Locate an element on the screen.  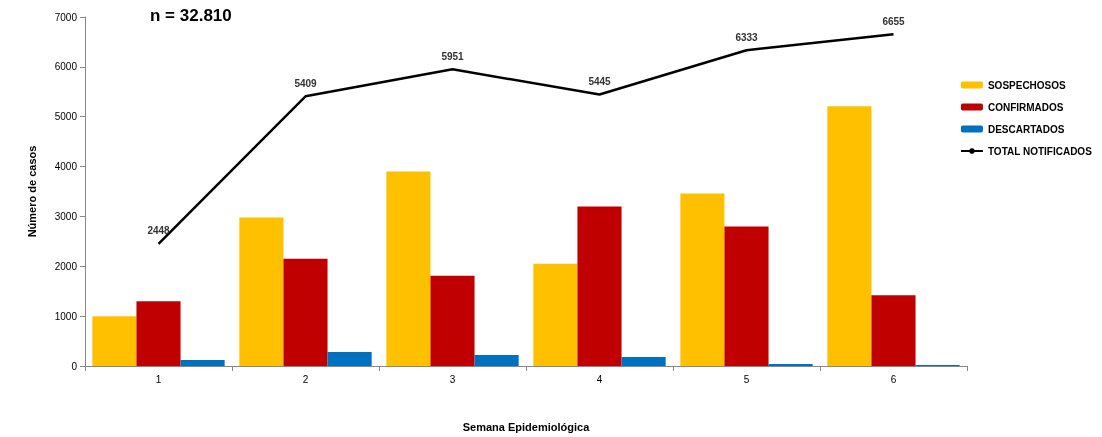
x-tick-label: 2 is located at coordinates (305, 379).